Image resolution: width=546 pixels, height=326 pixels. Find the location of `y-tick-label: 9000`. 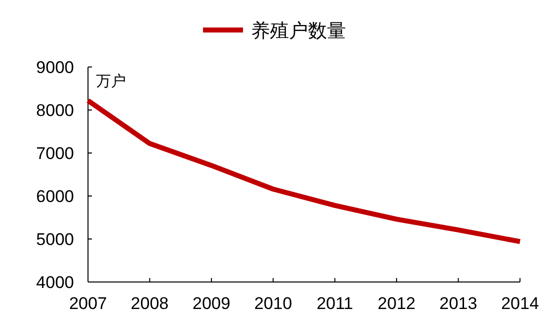

y-tick-label: 9000 is located at coordinates (55, 67).